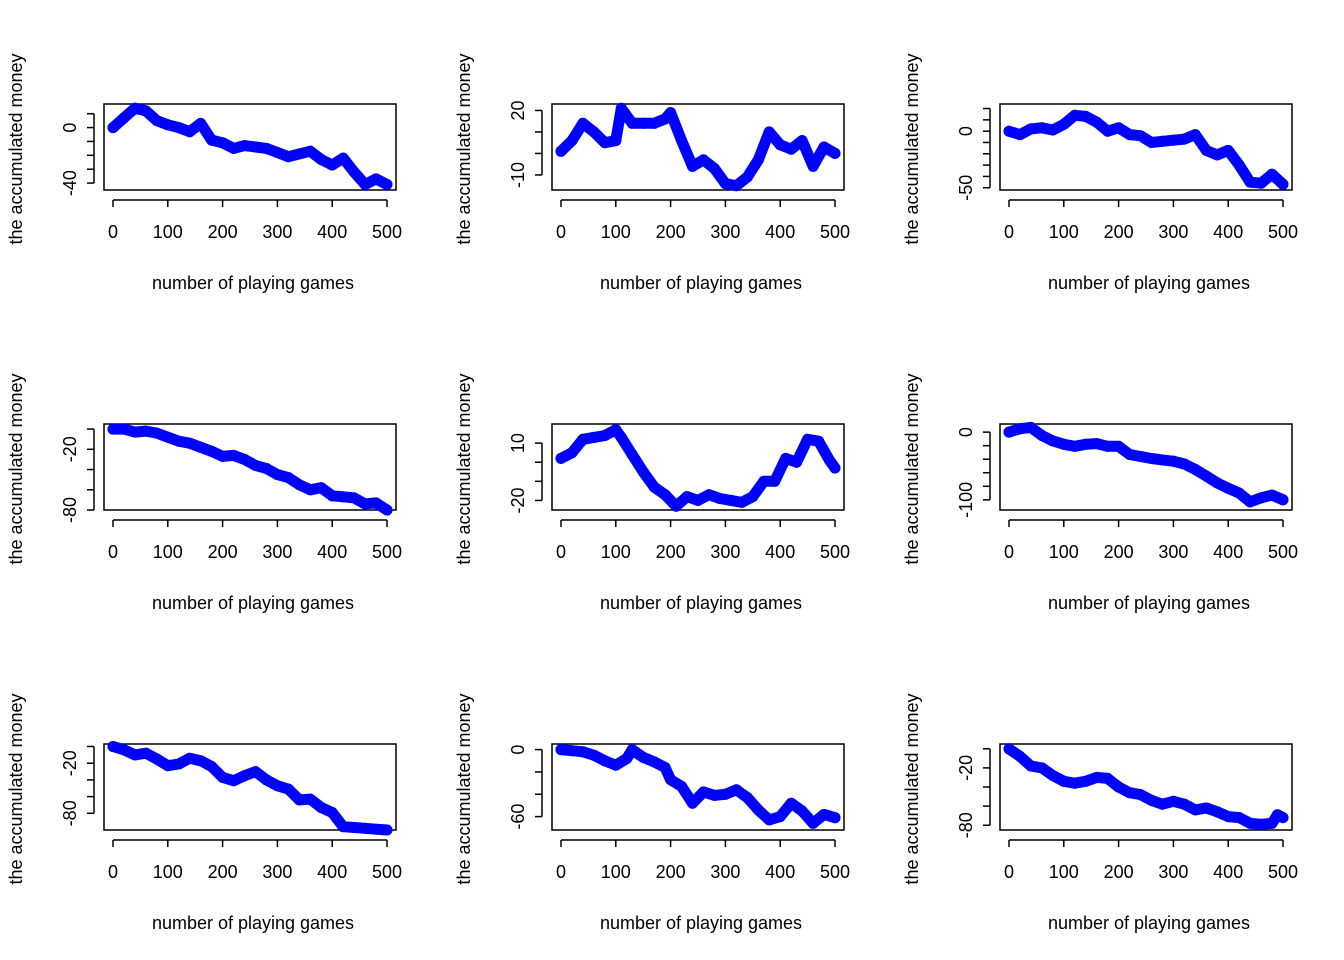  Describe the element at coordinates (966, 188) in the screenshot. I see `y-tick-label: -50` at that location.